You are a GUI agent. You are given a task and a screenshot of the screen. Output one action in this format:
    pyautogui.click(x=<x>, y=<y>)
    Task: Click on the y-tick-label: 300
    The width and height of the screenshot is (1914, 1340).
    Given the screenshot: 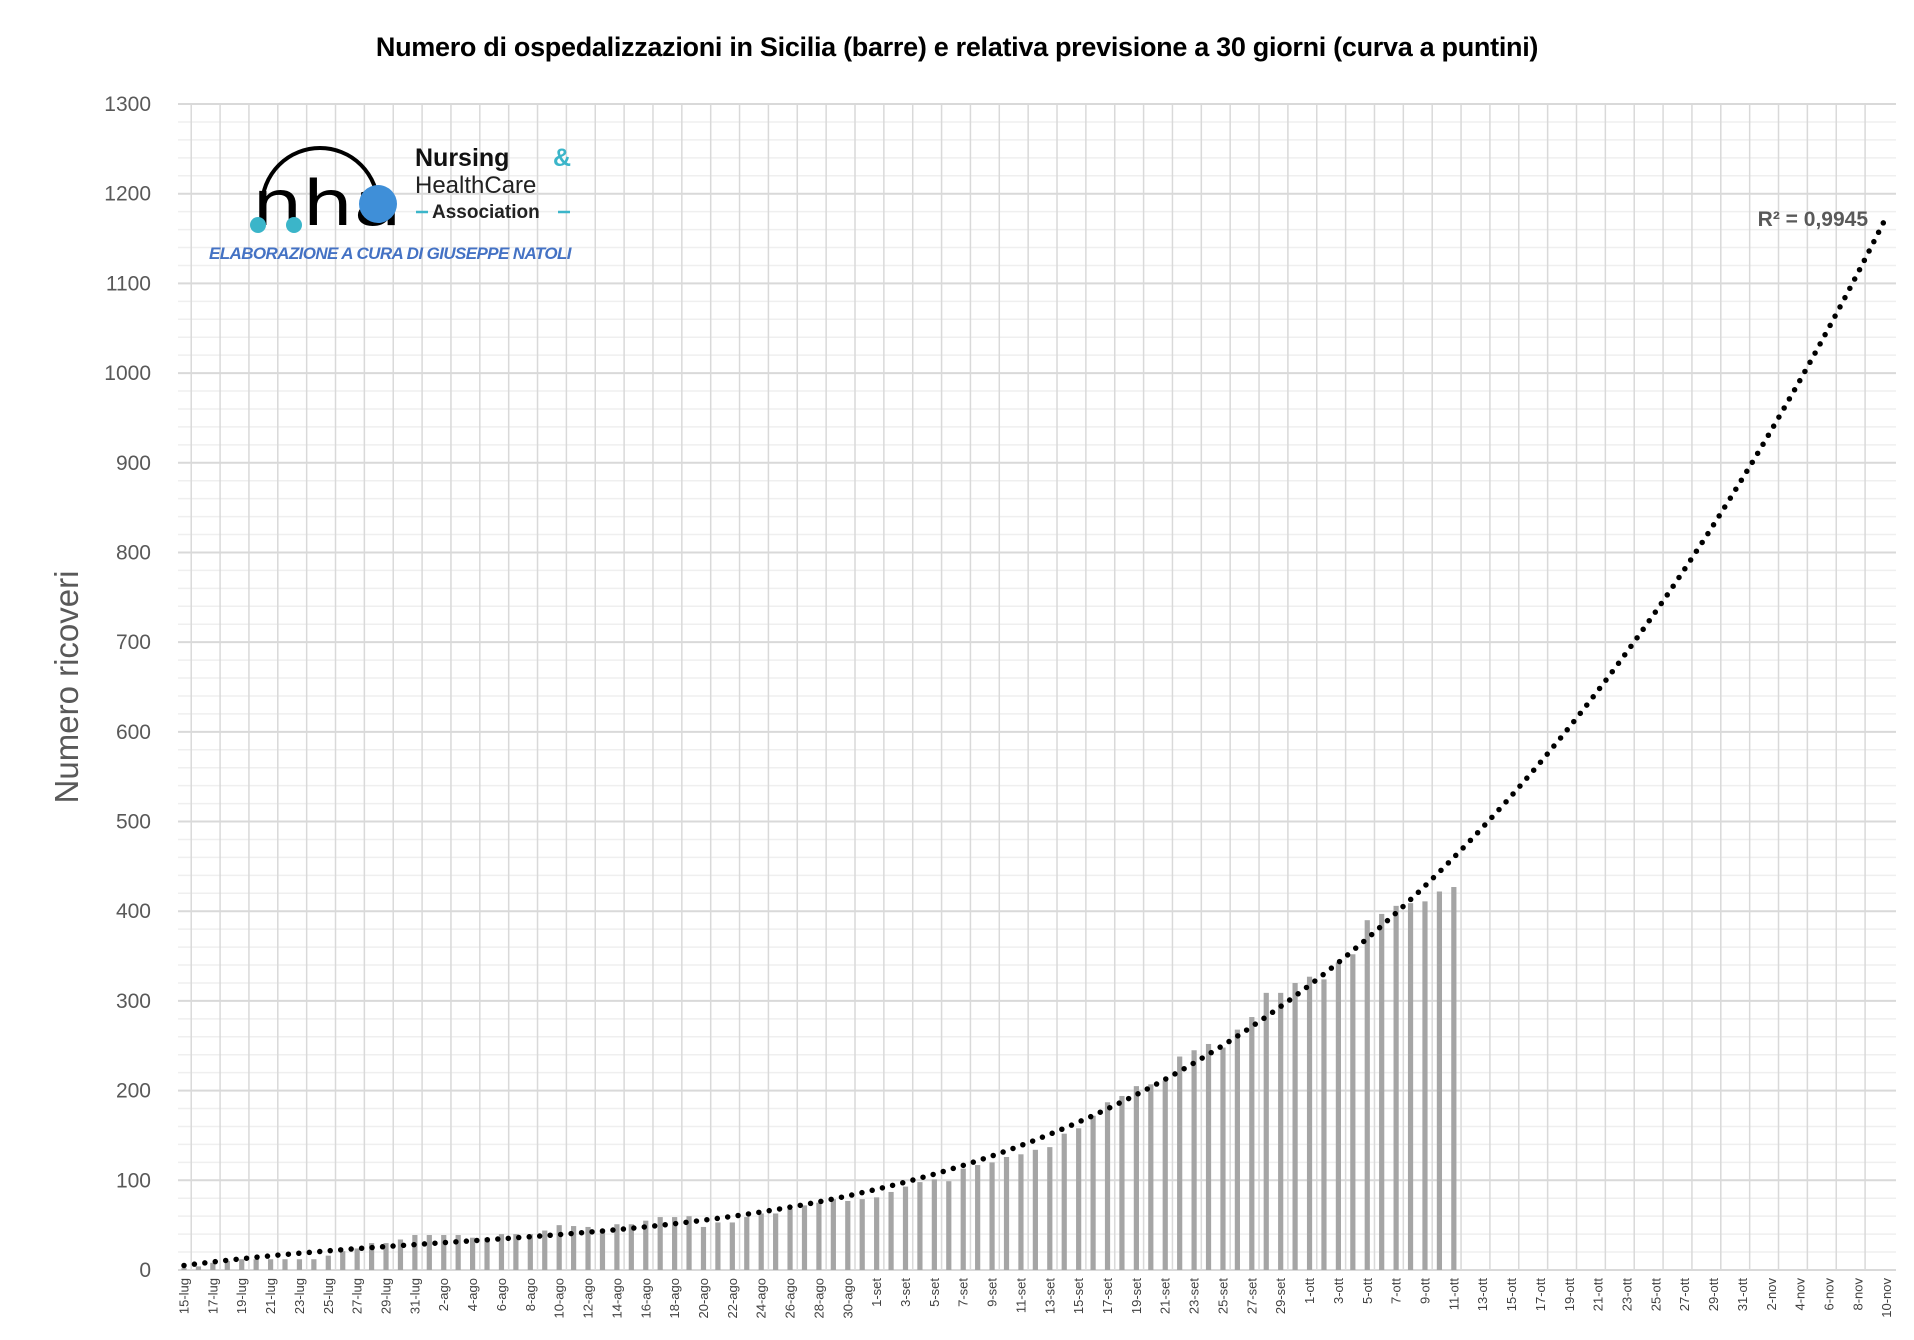 What is the action you would take?
    pyautogui.click(x=133, y=1001)
    